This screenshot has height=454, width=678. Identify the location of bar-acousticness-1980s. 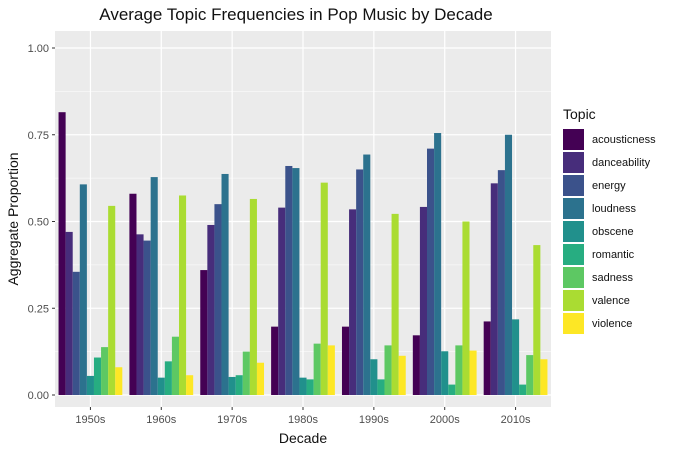
(275, 360).